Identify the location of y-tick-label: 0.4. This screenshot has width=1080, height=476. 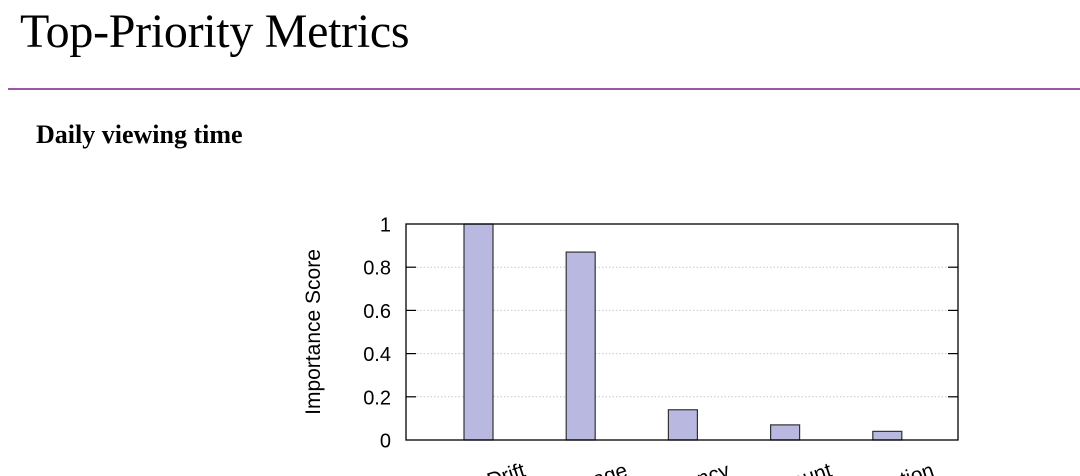
(377, 355).